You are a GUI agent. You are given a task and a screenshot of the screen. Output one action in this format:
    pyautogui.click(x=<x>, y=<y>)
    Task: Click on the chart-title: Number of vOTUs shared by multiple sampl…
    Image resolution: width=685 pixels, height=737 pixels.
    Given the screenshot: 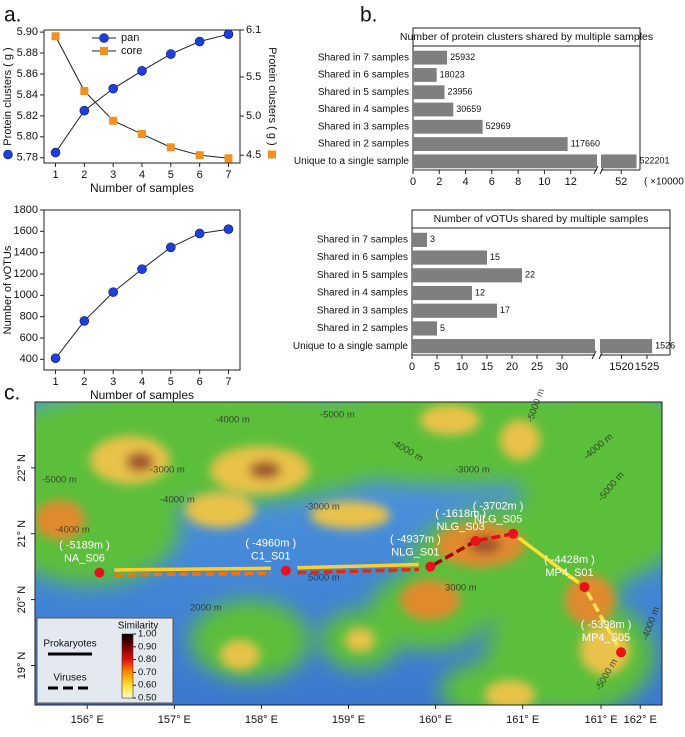 What is the action you would take?
    pyautogui.click(x=541, y=219)
    